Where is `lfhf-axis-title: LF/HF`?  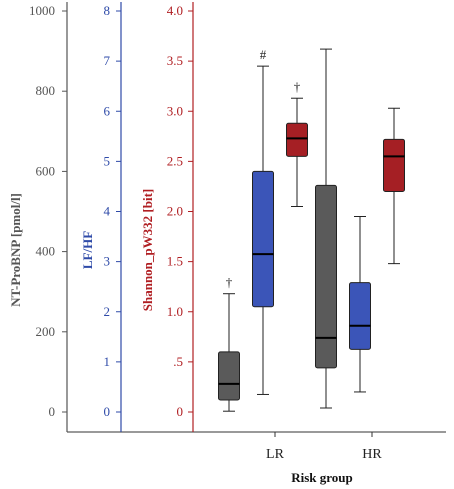
lfhf-axis-title: LF/HF is located at coordinates (87, 250).